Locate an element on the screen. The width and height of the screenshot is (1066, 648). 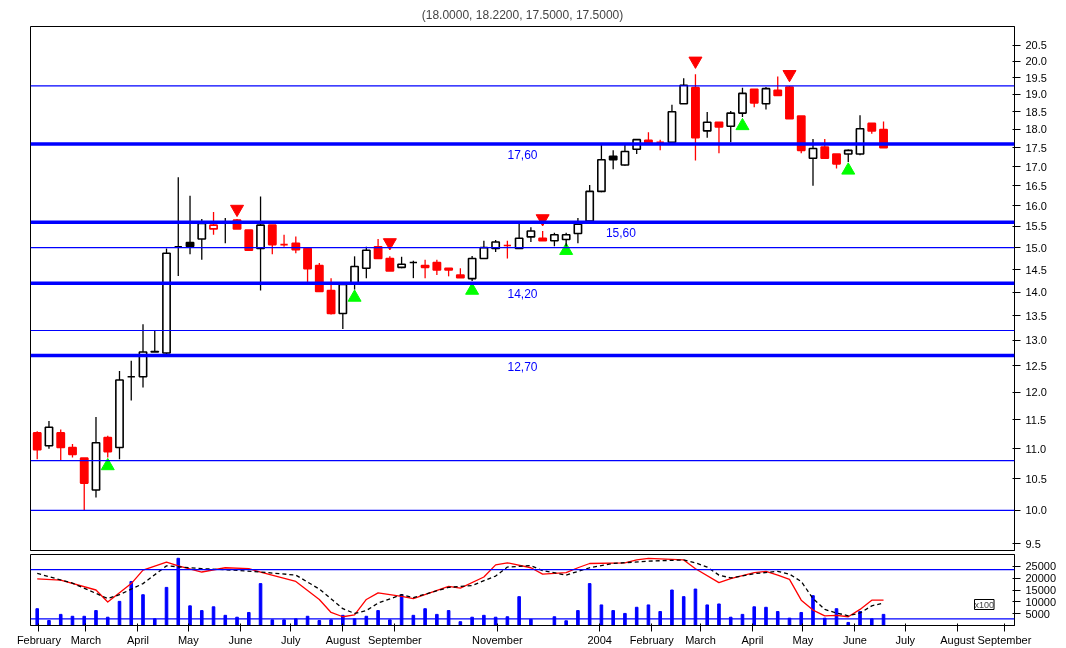
y-tick-label: 9.5 is located at coordinates (1033, 543).